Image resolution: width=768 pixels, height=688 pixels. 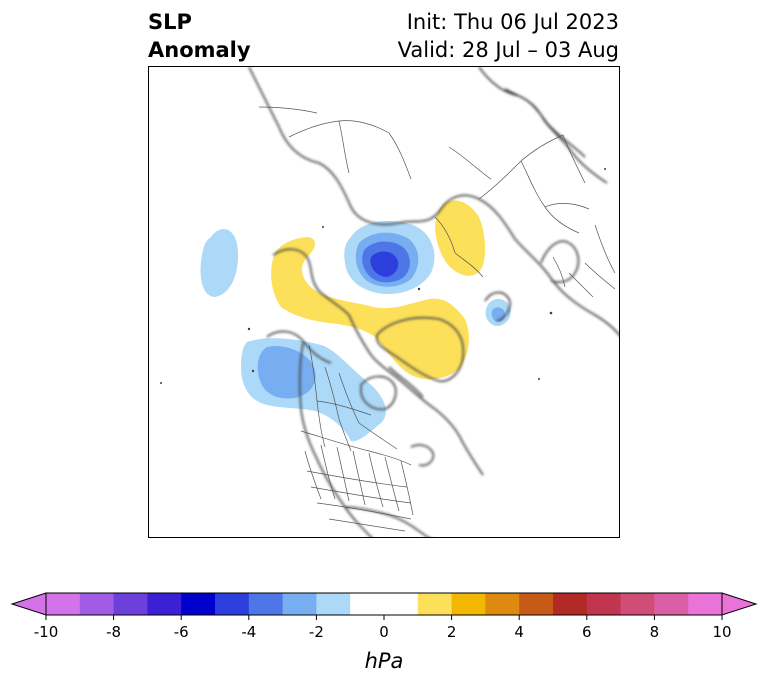 I want to click on colorbar-tick-label: 10, so click(x=721, y=632).